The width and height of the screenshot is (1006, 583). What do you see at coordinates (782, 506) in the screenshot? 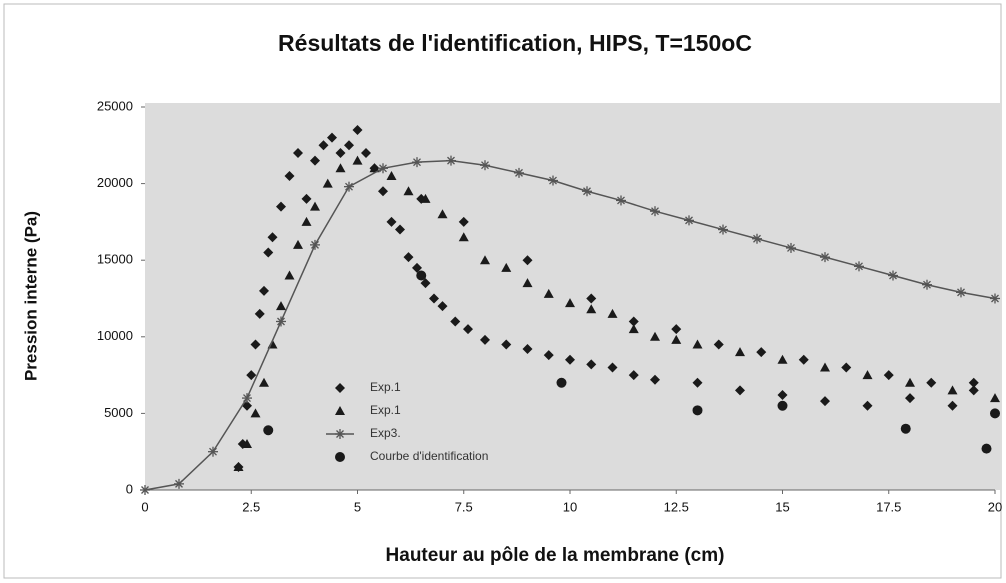
I see `x-tick-label: 15` at bounding box center [782, 506].